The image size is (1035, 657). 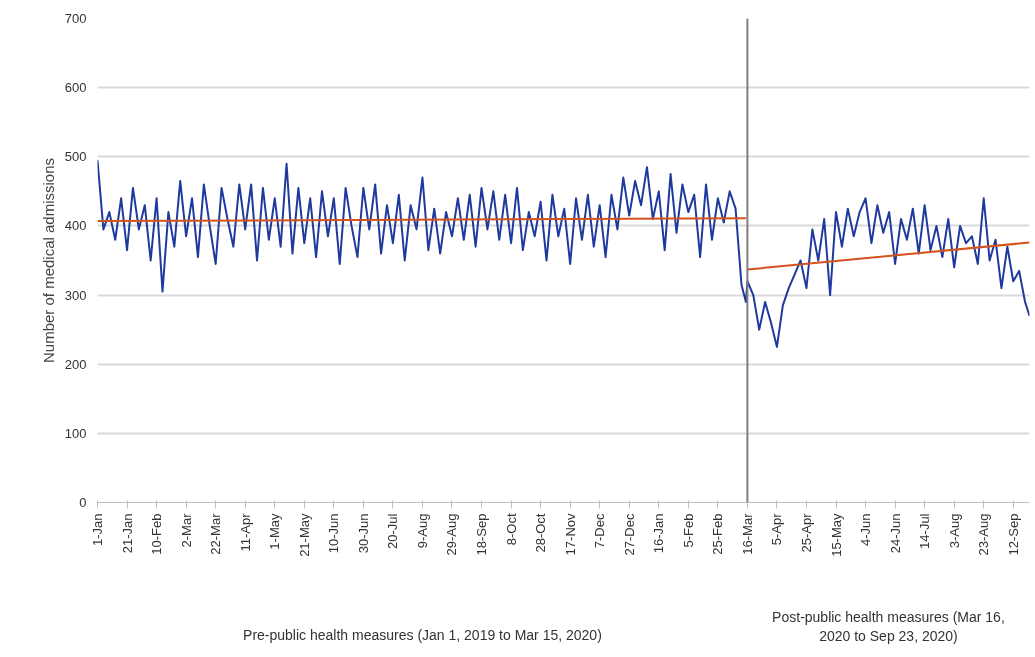 What do you see at coordinates (954, 531) in the screenshot?
I see `x-tick-label: 3-Aug` at bounding box center [954, 531].